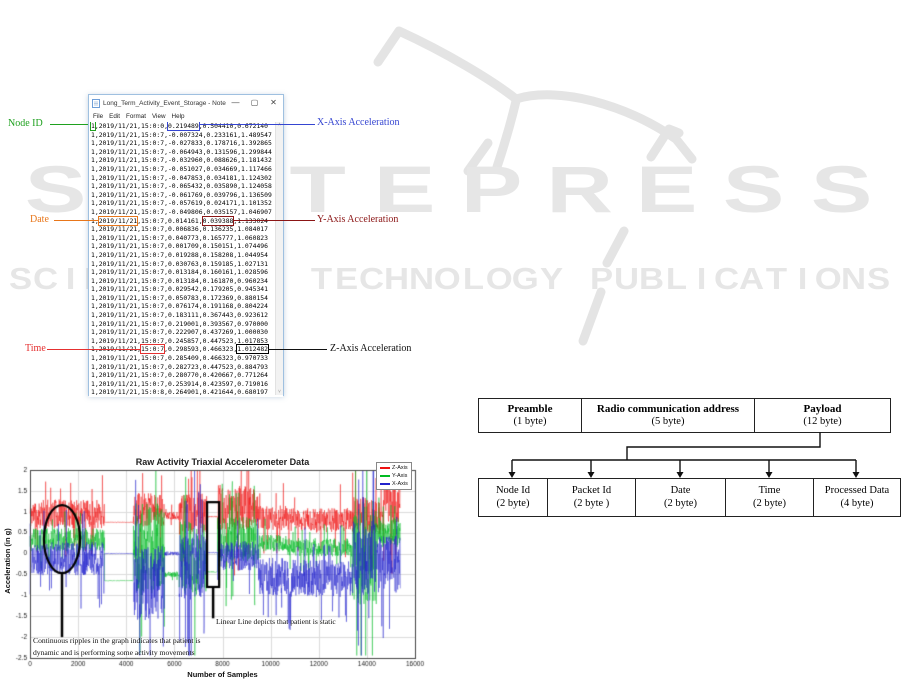 The height and width of the screenshot is (682, 901). What do you see at coordinates (394, 468) in the screenshot?
I see `legend-entry-z-axis: Z-Axis` at bounding box center [394, 468].